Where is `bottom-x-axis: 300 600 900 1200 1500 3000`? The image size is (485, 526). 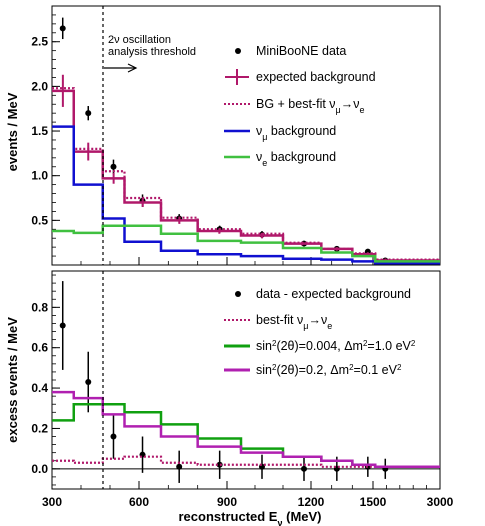
bottom-x-axis: 300 600 900 1200 1500 3000 is located at coordinates (248, 495).